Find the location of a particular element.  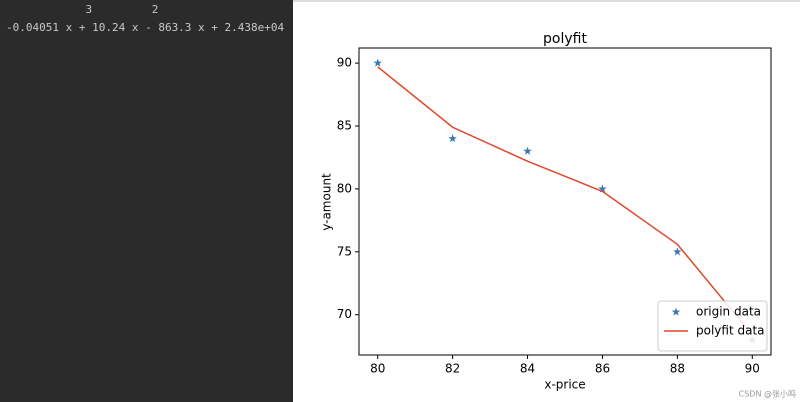

x-tick-label: 90 is located at coordinates (752, 369).